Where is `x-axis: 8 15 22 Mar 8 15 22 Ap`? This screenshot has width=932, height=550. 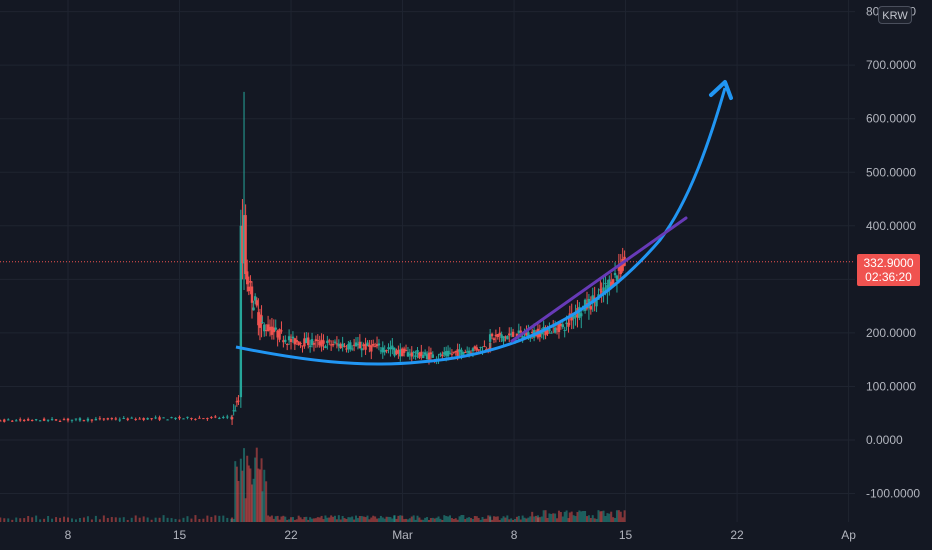
x-axis: 8 15 22 Mar 8 15 22 Ap is located at coordinates (461, 535).